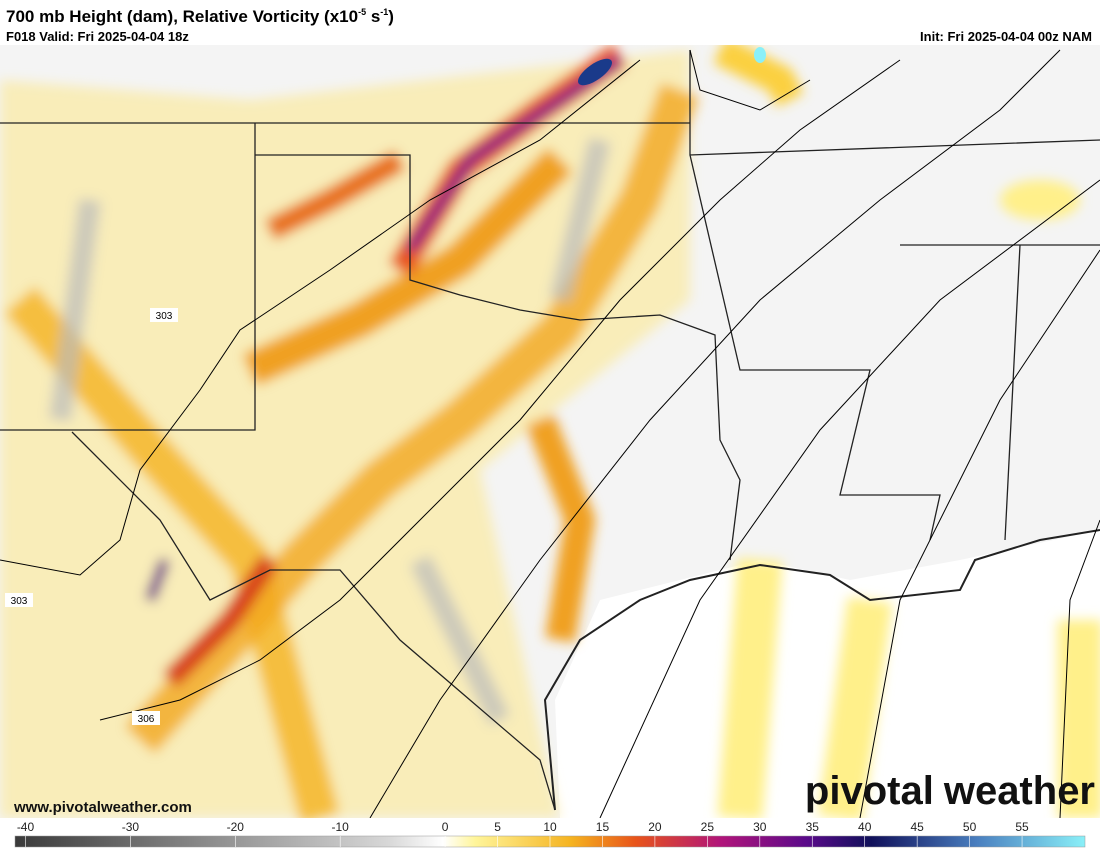 Image resolution: width=1100 pixels, height=850 pixels. What do you see at coordinates (760, 827) in the screenshot?
I see `colorbar-tick-label: 30` at bounding box center [760, 827].